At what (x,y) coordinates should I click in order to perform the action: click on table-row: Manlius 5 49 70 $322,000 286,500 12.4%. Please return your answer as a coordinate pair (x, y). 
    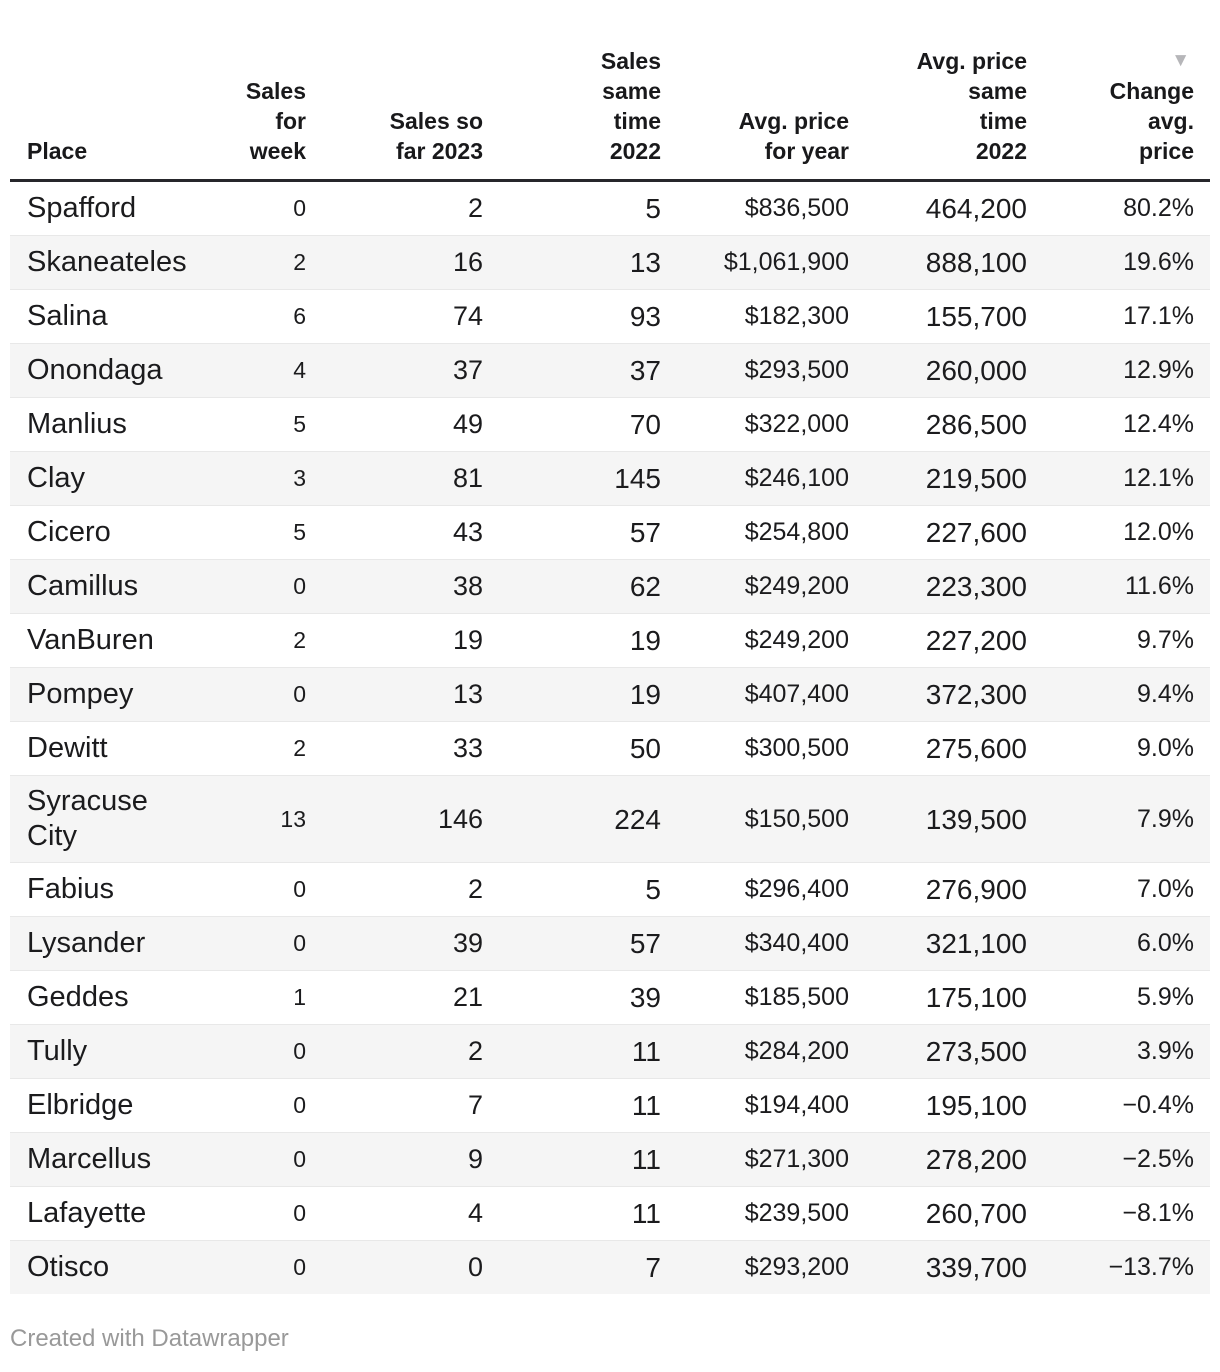
    Looking at the image, I should click on (610, 424).